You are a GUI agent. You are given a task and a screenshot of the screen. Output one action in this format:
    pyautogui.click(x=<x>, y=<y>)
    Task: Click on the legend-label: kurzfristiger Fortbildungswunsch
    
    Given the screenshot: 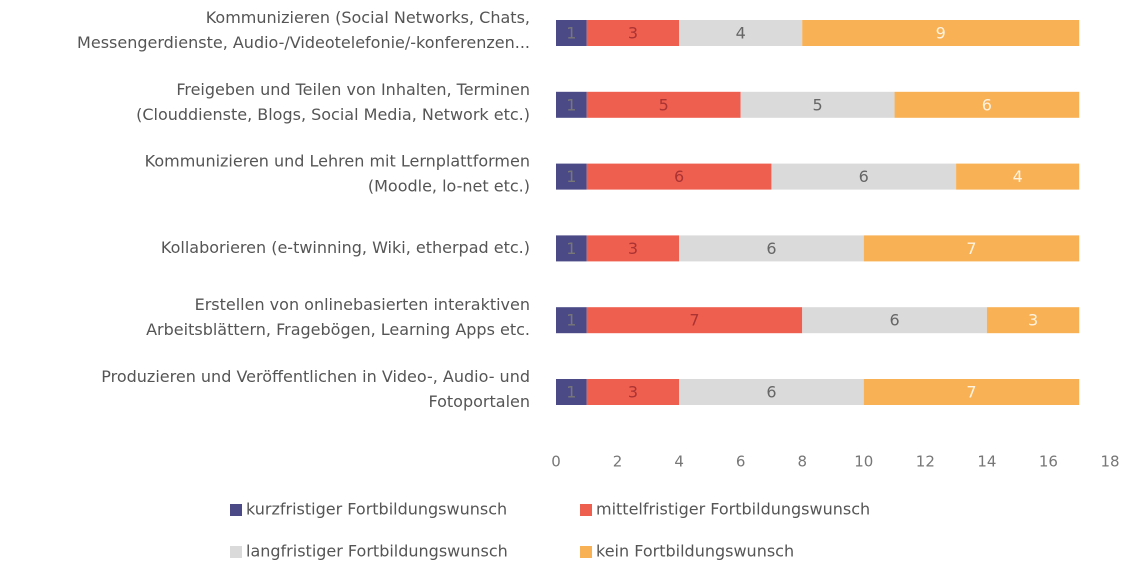 What is the action you would take?
    pyautogui.click(x=376, y=509)
    